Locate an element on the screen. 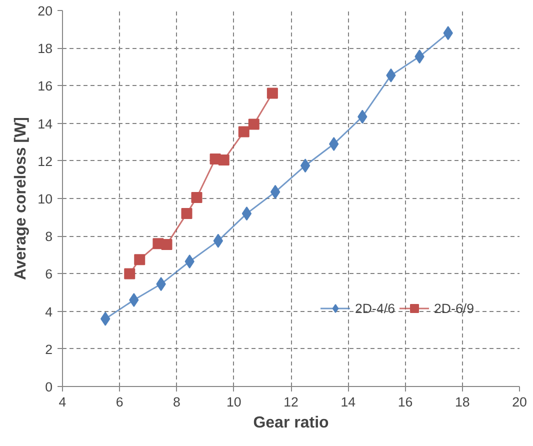 Image resolution: width=533 pixels, height=446 pixels. x-tick-label: 14 is located at coordinates (348, 402).